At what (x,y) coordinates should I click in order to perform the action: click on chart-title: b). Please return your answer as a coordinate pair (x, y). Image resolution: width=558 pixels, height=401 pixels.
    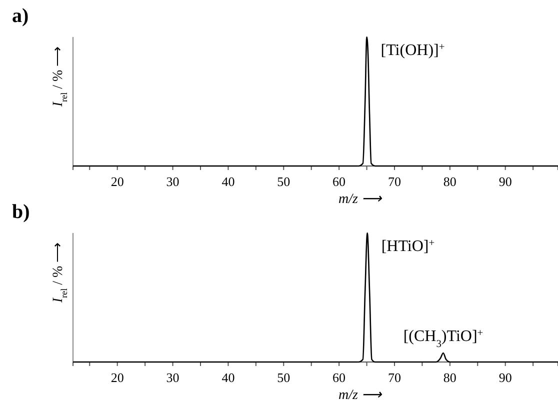
    Looking at the image, I should click on (21, 212).